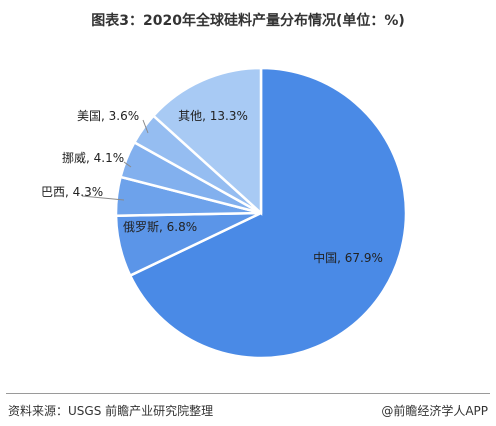 The width and height of the screenshot is (496, 426). What do you see at coordinates (108, 116) in the screenshot?
I see `slice-label-4: 美国, 3.6%` at bounding box center [108, 116].